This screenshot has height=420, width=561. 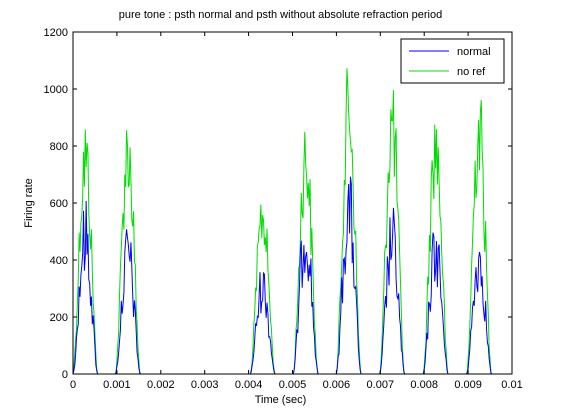 What do you see at coordinates (161, 385) in the screenshot?
I see `x-tick-label: 0.002` at bounding box center [161, 385].